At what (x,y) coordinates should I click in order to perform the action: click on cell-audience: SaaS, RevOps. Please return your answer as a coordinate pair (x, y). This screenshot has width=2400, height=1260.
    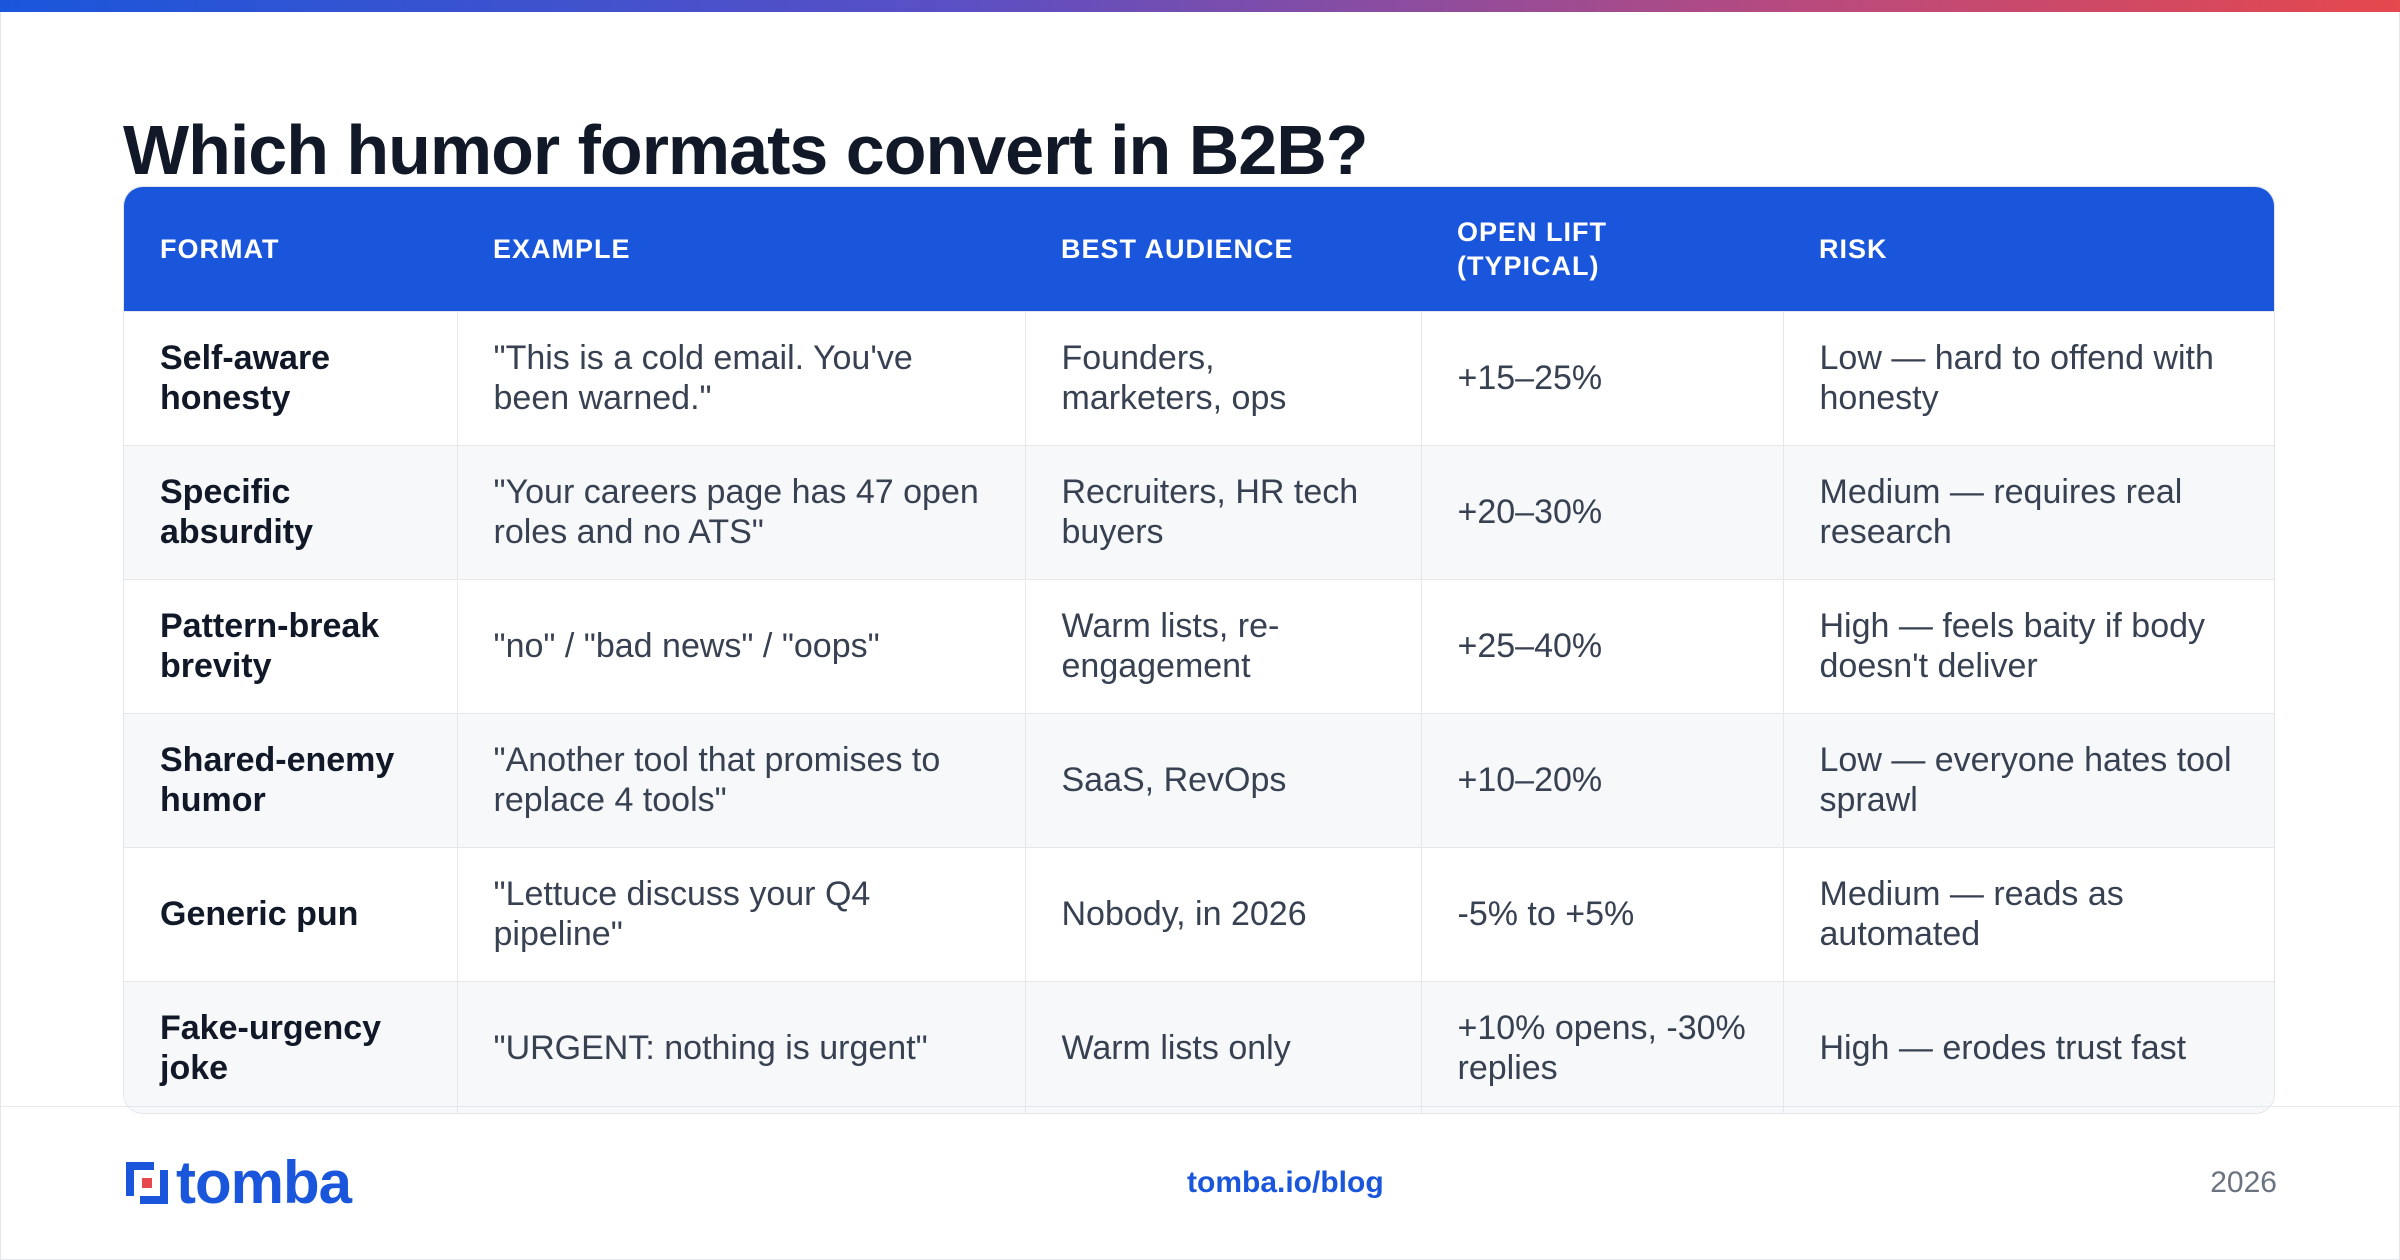
    Looking at the image, I should click on (1223, 779).